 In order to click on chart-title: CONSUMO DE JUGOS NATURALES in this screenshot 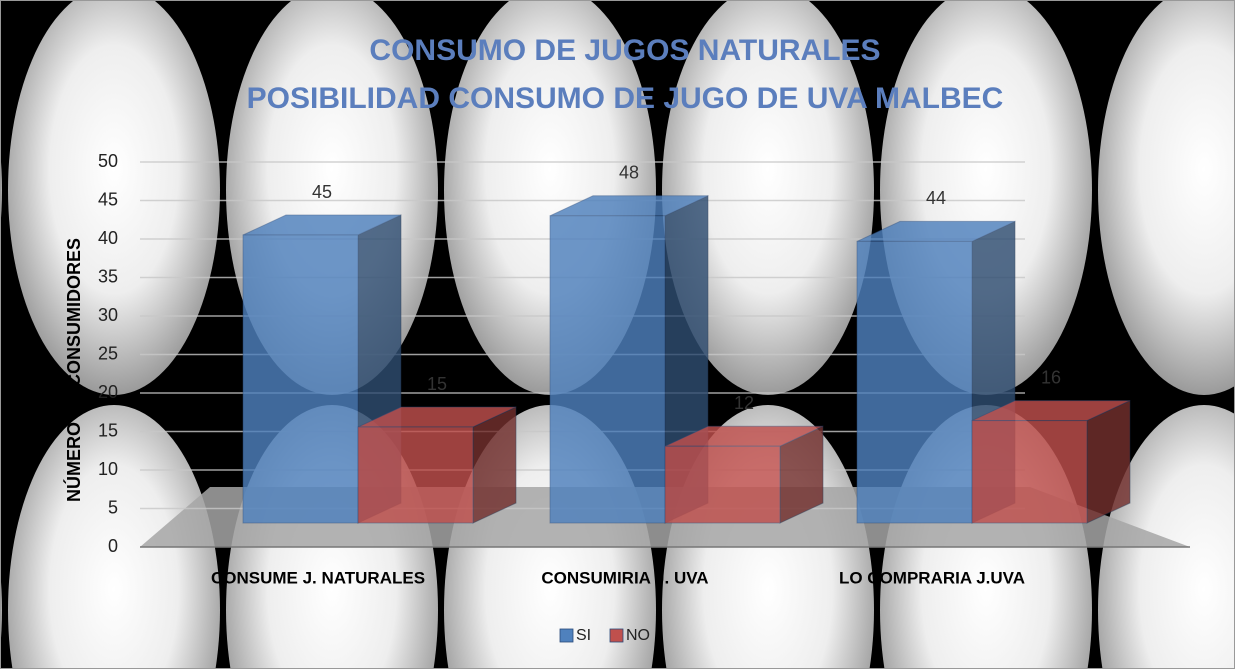, I will do `click(624, 50)`.